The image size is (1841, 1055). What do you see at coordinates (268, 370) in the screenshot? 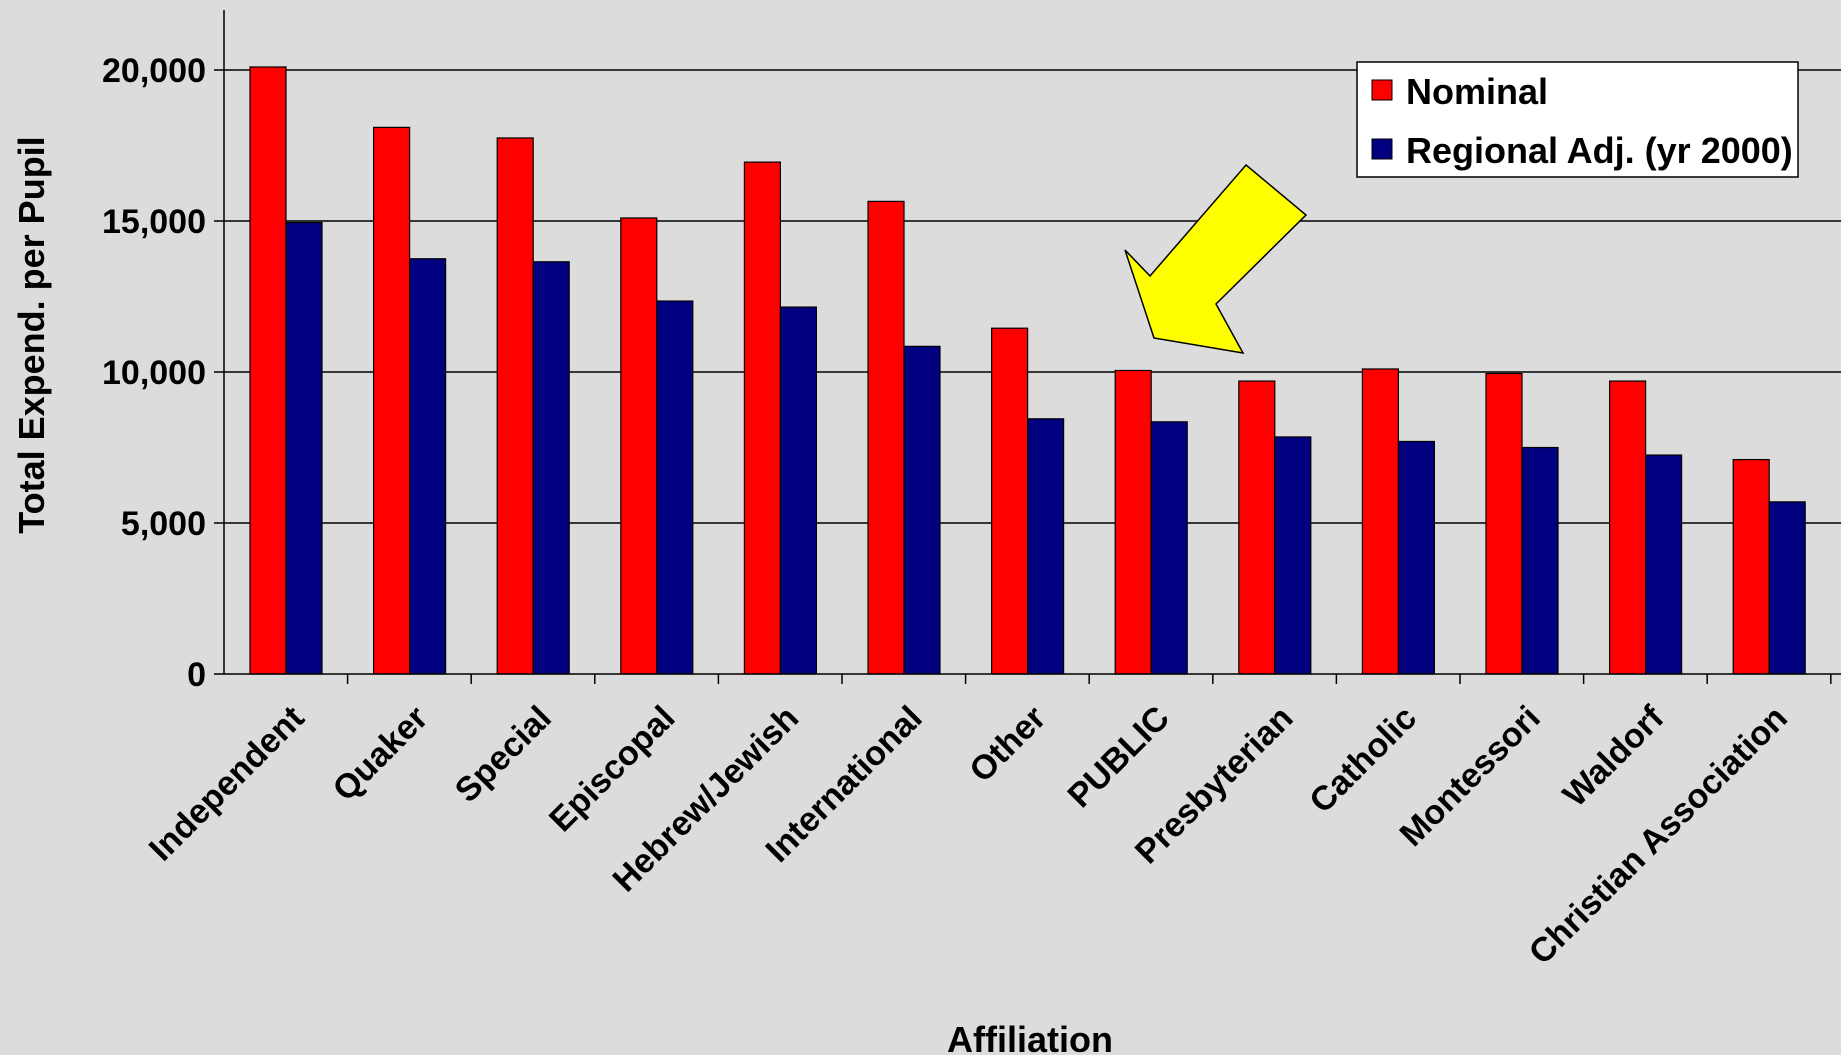
I see `bar-nominal-independent` at bounding box center [268, 370].